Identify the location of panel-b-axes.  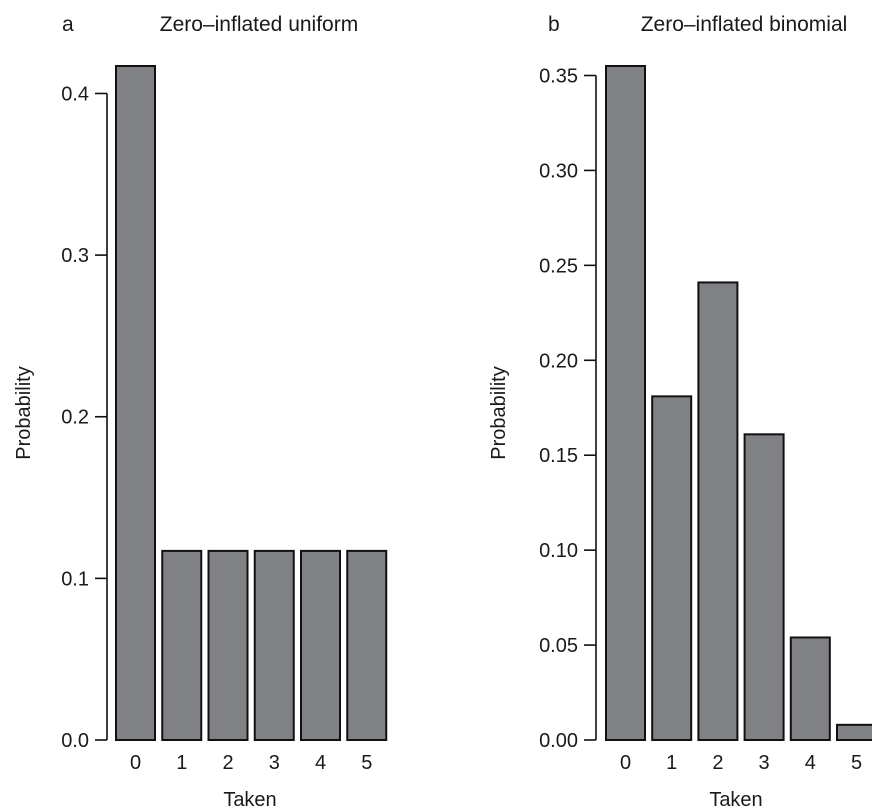
(590, 407).